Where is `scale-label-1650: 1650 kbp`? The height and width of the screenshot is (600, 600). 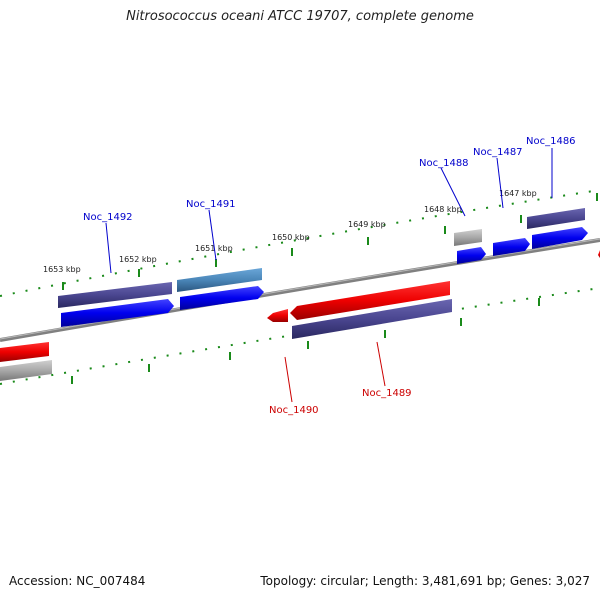 scale-label-1650: 1650 kbp is located at coordinates (291, 237).